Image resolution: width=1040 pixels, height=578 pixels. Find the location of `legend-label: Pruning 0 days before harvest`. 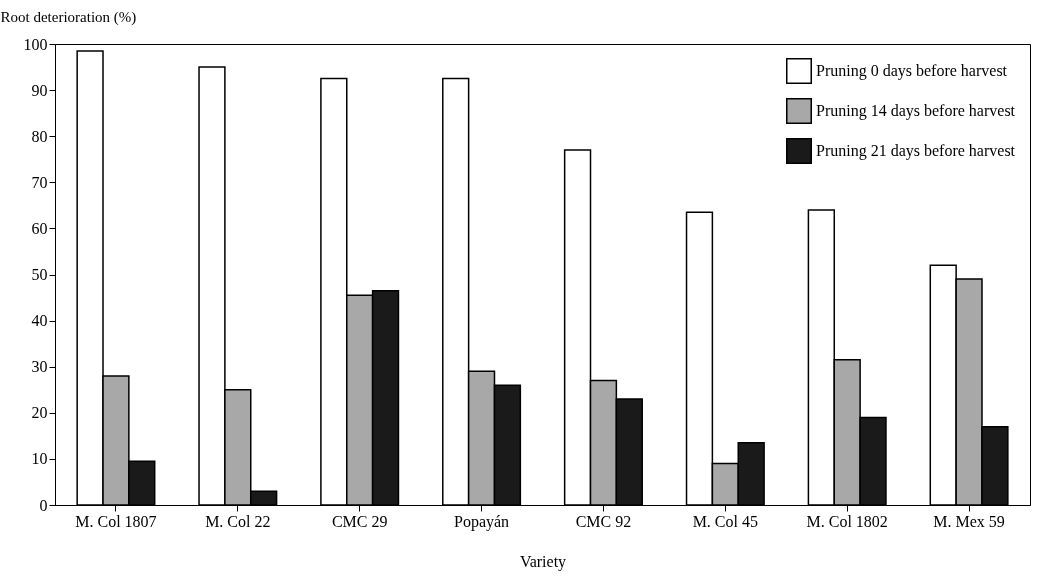

legend-label: Pruning 0 days before harvest is located at coordinates (912, 71).